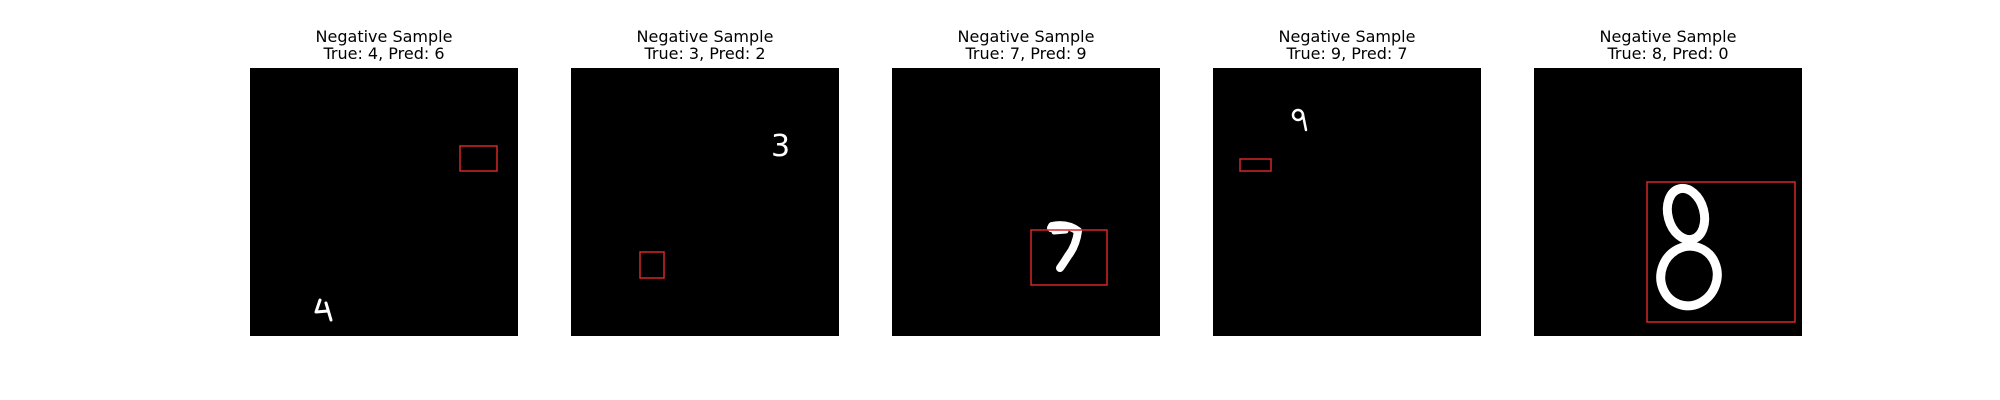 The height and width of the screenshot is (400, 2000). Describe the element at coordinates (1347, 53) in the screenshot. I see `sample-subtitle: True: 9, Pred: 7` at that location.